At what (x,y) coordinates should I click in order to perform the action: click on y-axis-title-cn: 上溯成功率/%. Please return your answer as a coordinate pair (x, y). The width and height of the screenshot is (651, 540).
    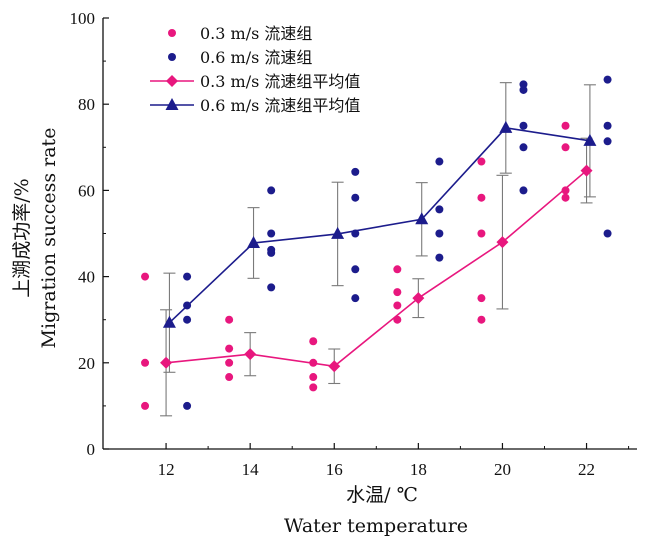
    Looking at the image, I should click on (22, 237).